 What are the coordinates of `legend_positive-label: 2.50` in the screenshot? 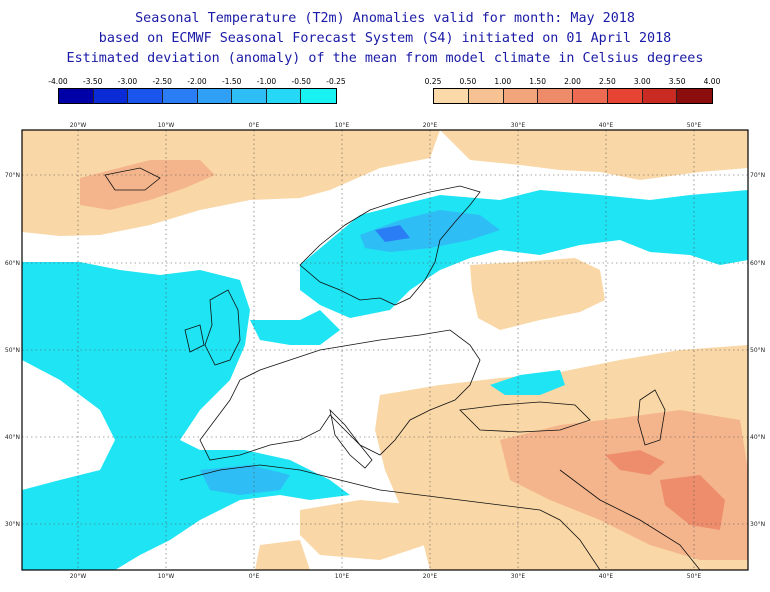 It's located at (607, 81).